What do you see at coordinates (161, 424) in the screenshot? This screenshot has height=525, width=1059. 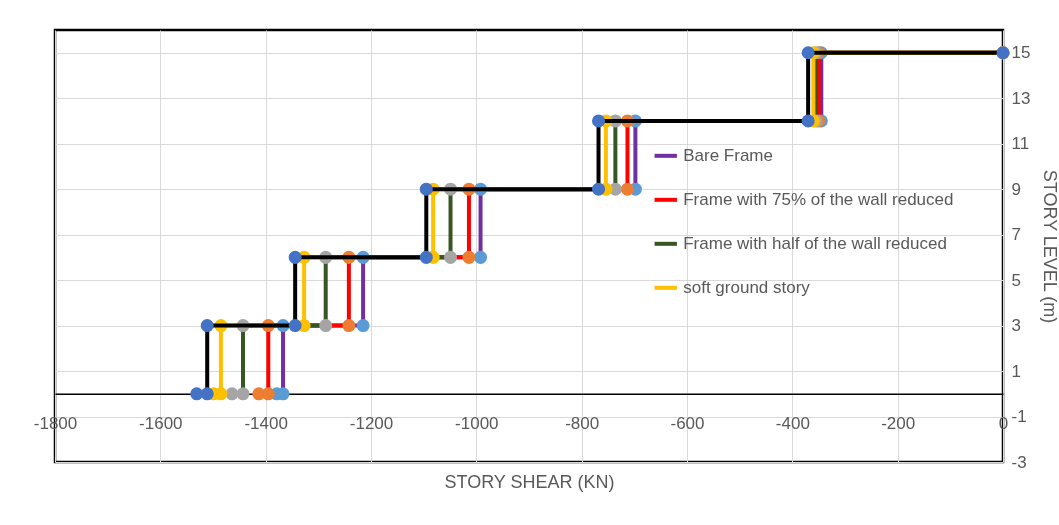 I see `x-tick-label: -1600` at bounding box center [161, 424].